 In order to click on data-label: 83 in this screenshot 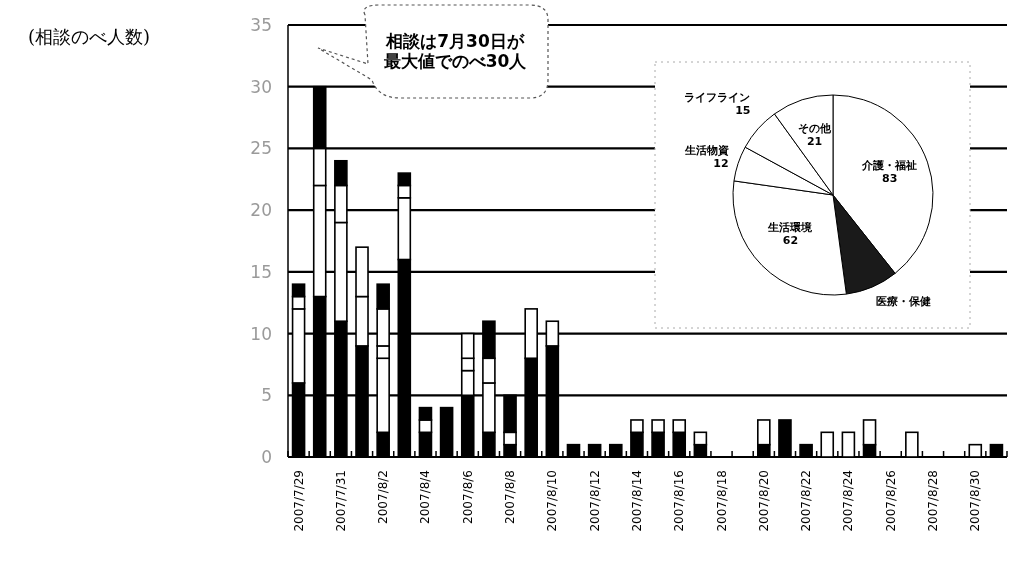, I will do `click(890, 178)`.